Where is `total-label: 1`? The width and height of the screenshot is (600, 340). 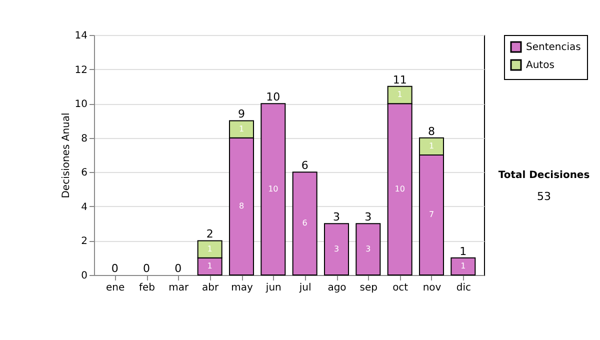
total-label: 1 is located at coordinates (463, 251).